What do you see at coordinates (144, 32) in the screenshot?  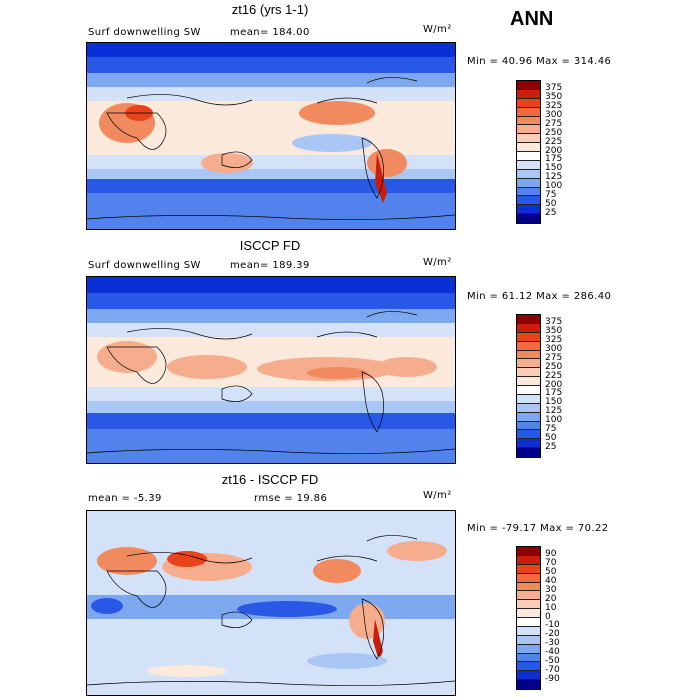 I see `panel-1-variable-label: Surf downwelling SW` at bounding box center [144, 32].